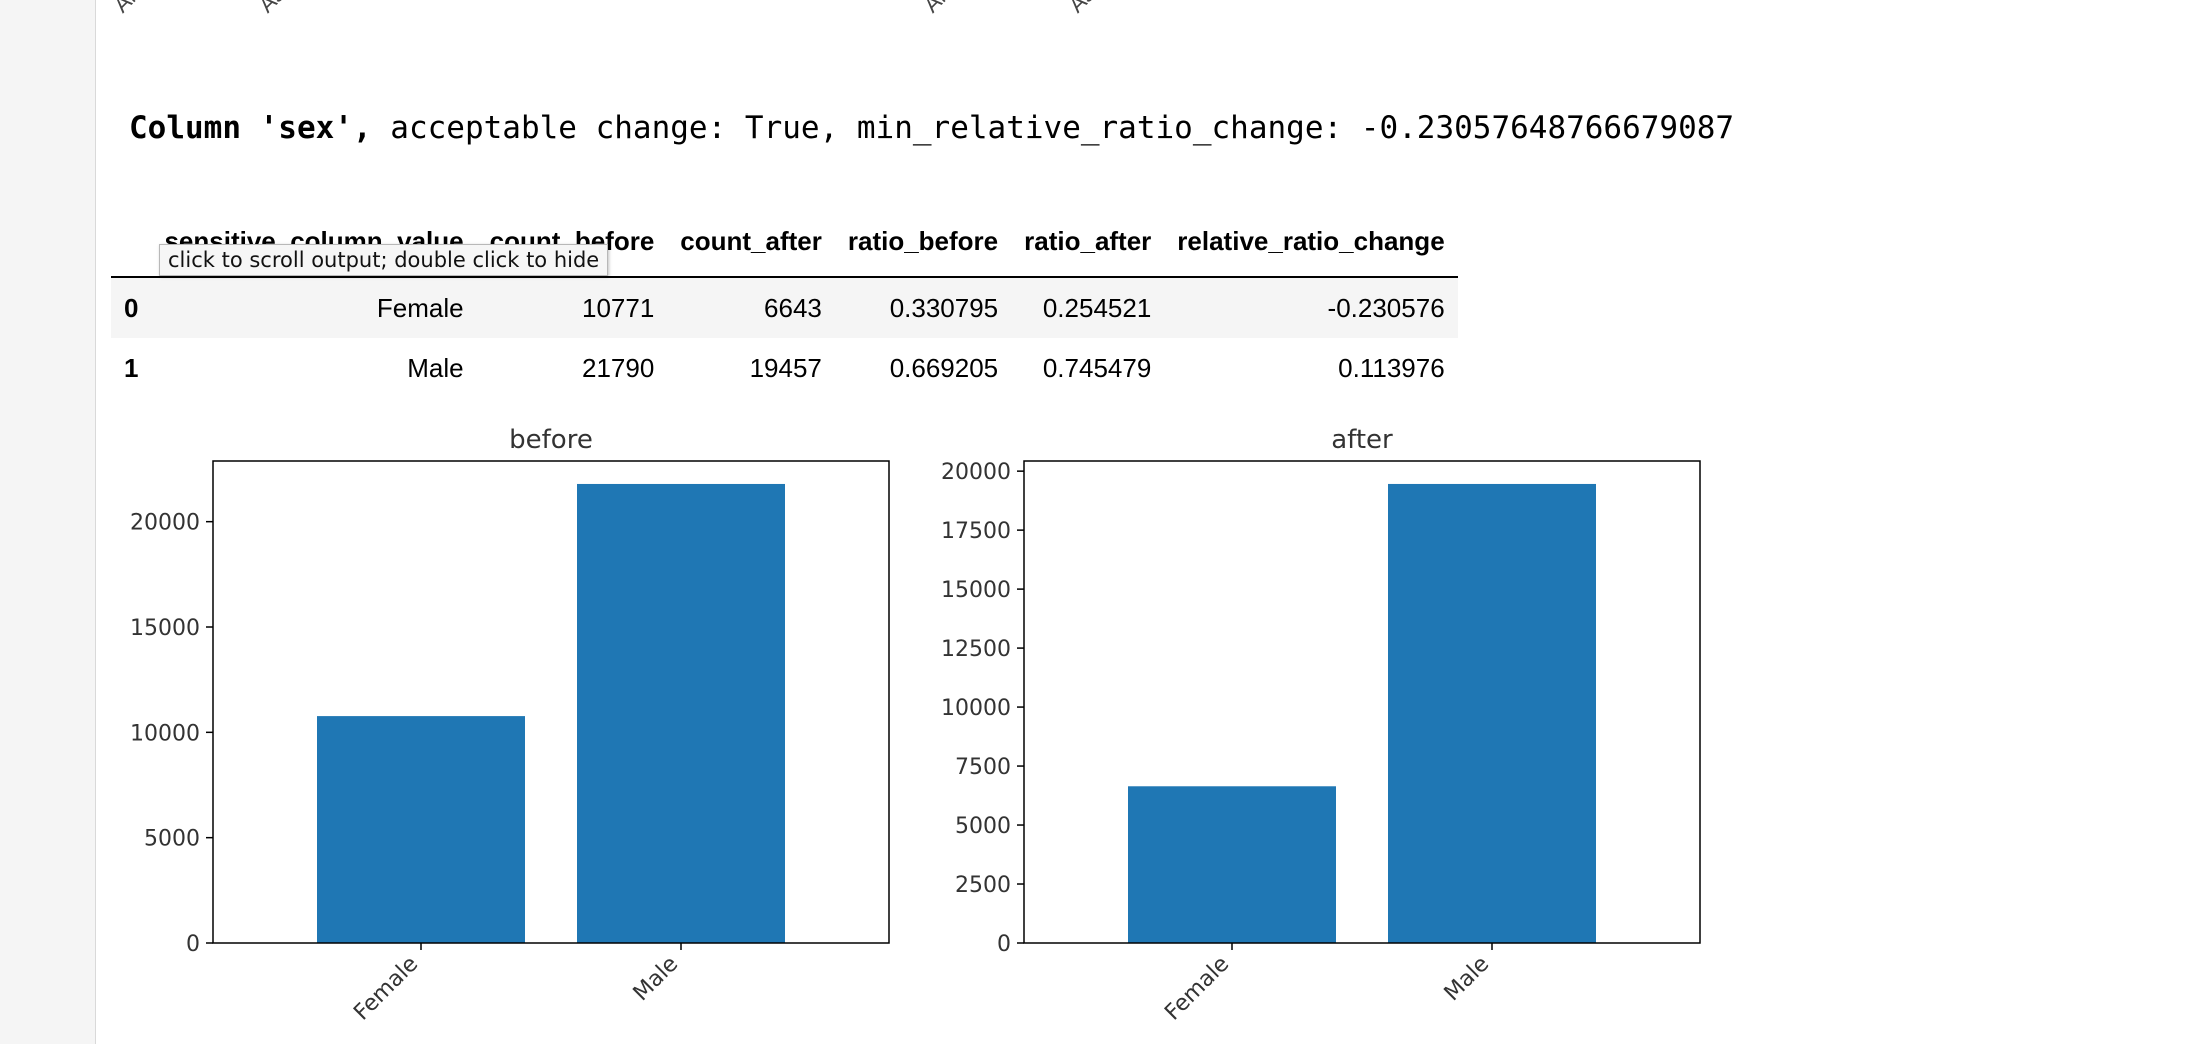  I want to click on chart-title: after, so click(1362, 440).